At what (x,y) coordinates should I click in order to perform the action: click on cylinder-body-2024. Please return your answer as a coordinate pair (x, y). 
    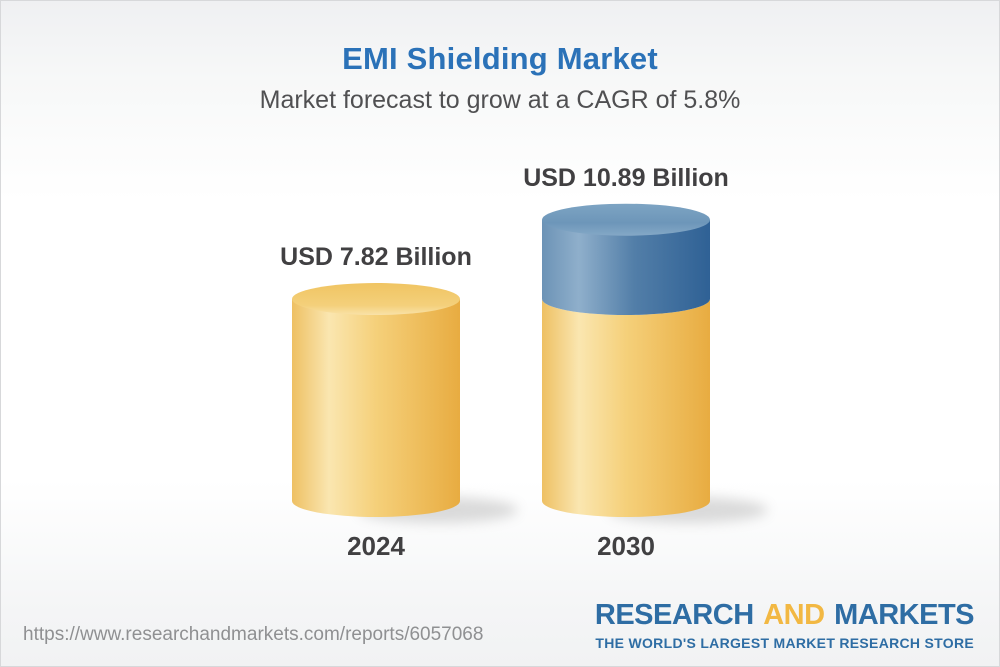
    Looking at the image, I should click on (376, 408).